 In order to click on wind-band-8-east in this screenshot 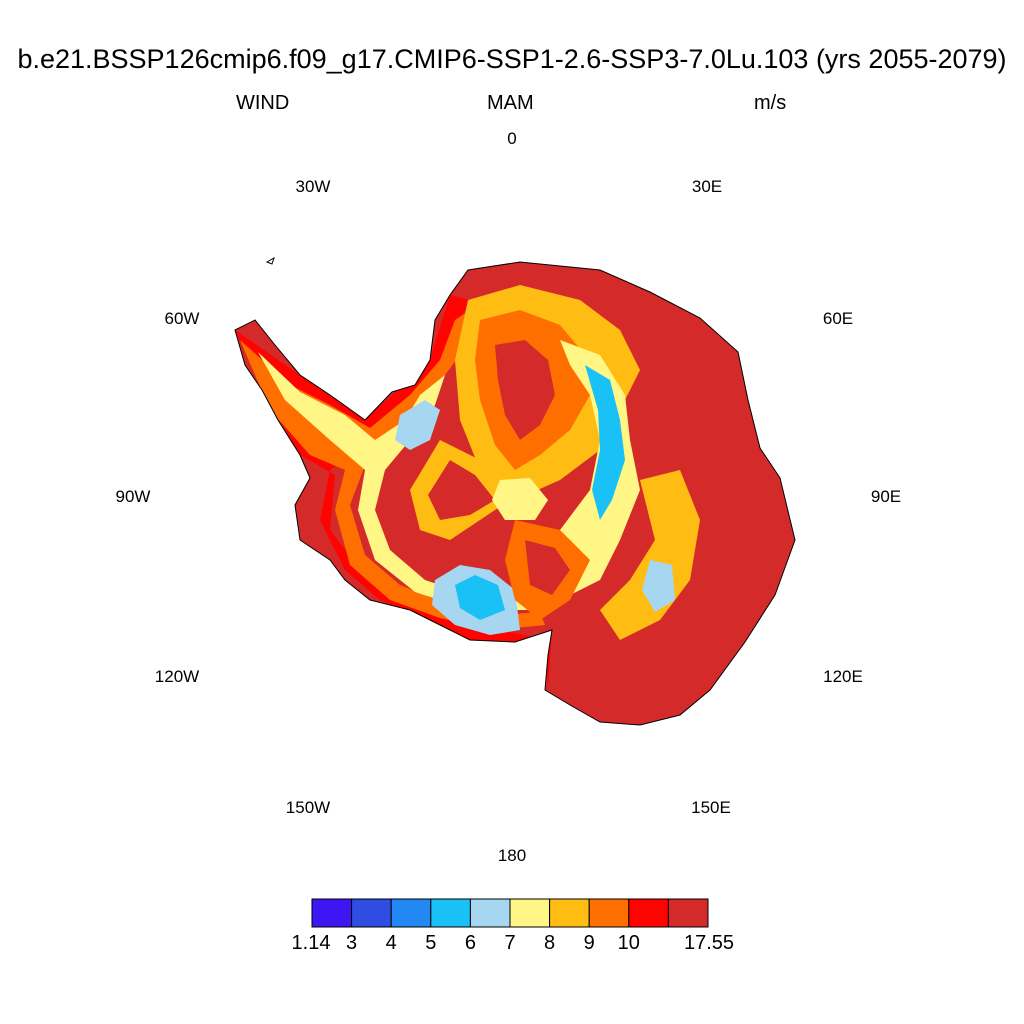, I will do `click(650, 555)`.